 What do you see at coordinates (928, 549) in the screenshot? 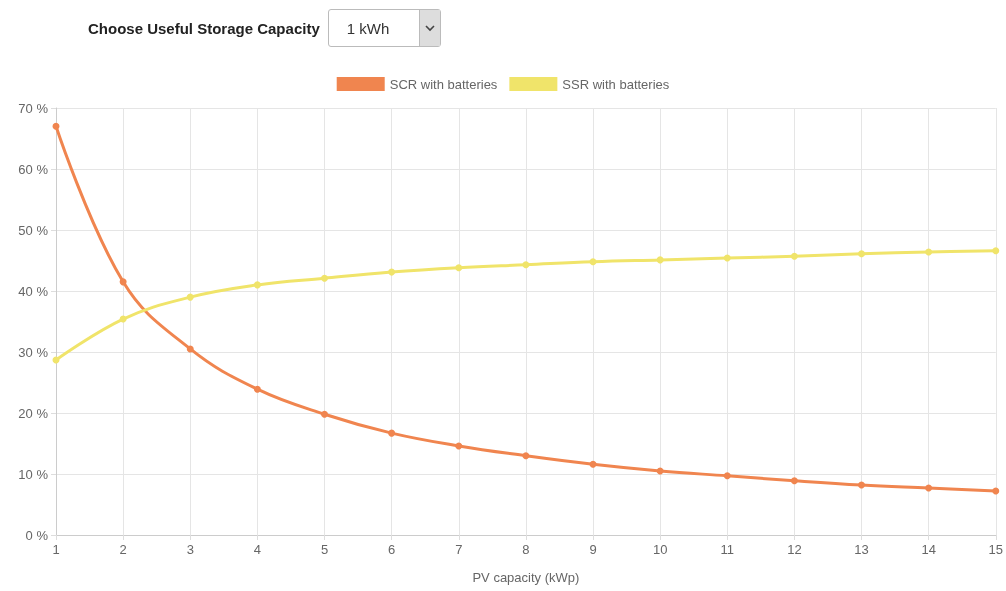
I see `x-tick-label: 14` at bounding box center [928, 549].